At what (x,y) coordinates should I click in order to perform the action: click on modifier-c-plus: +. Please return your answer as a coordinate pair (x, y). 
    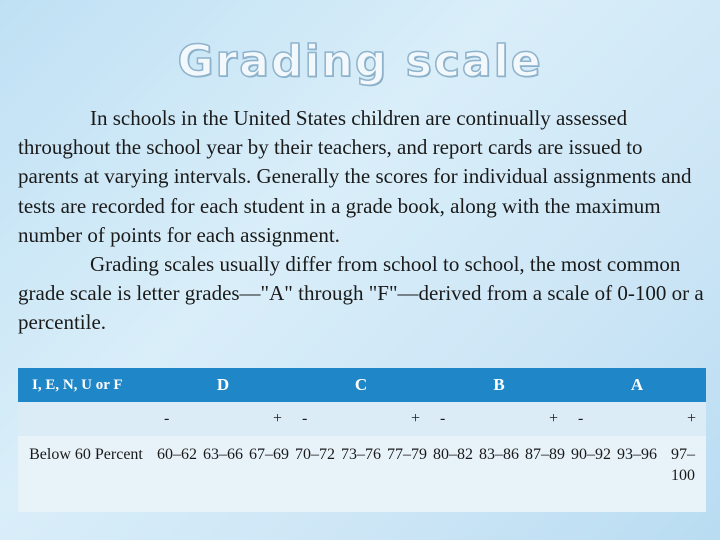
    Looking at the image, I should click on (407, 419).